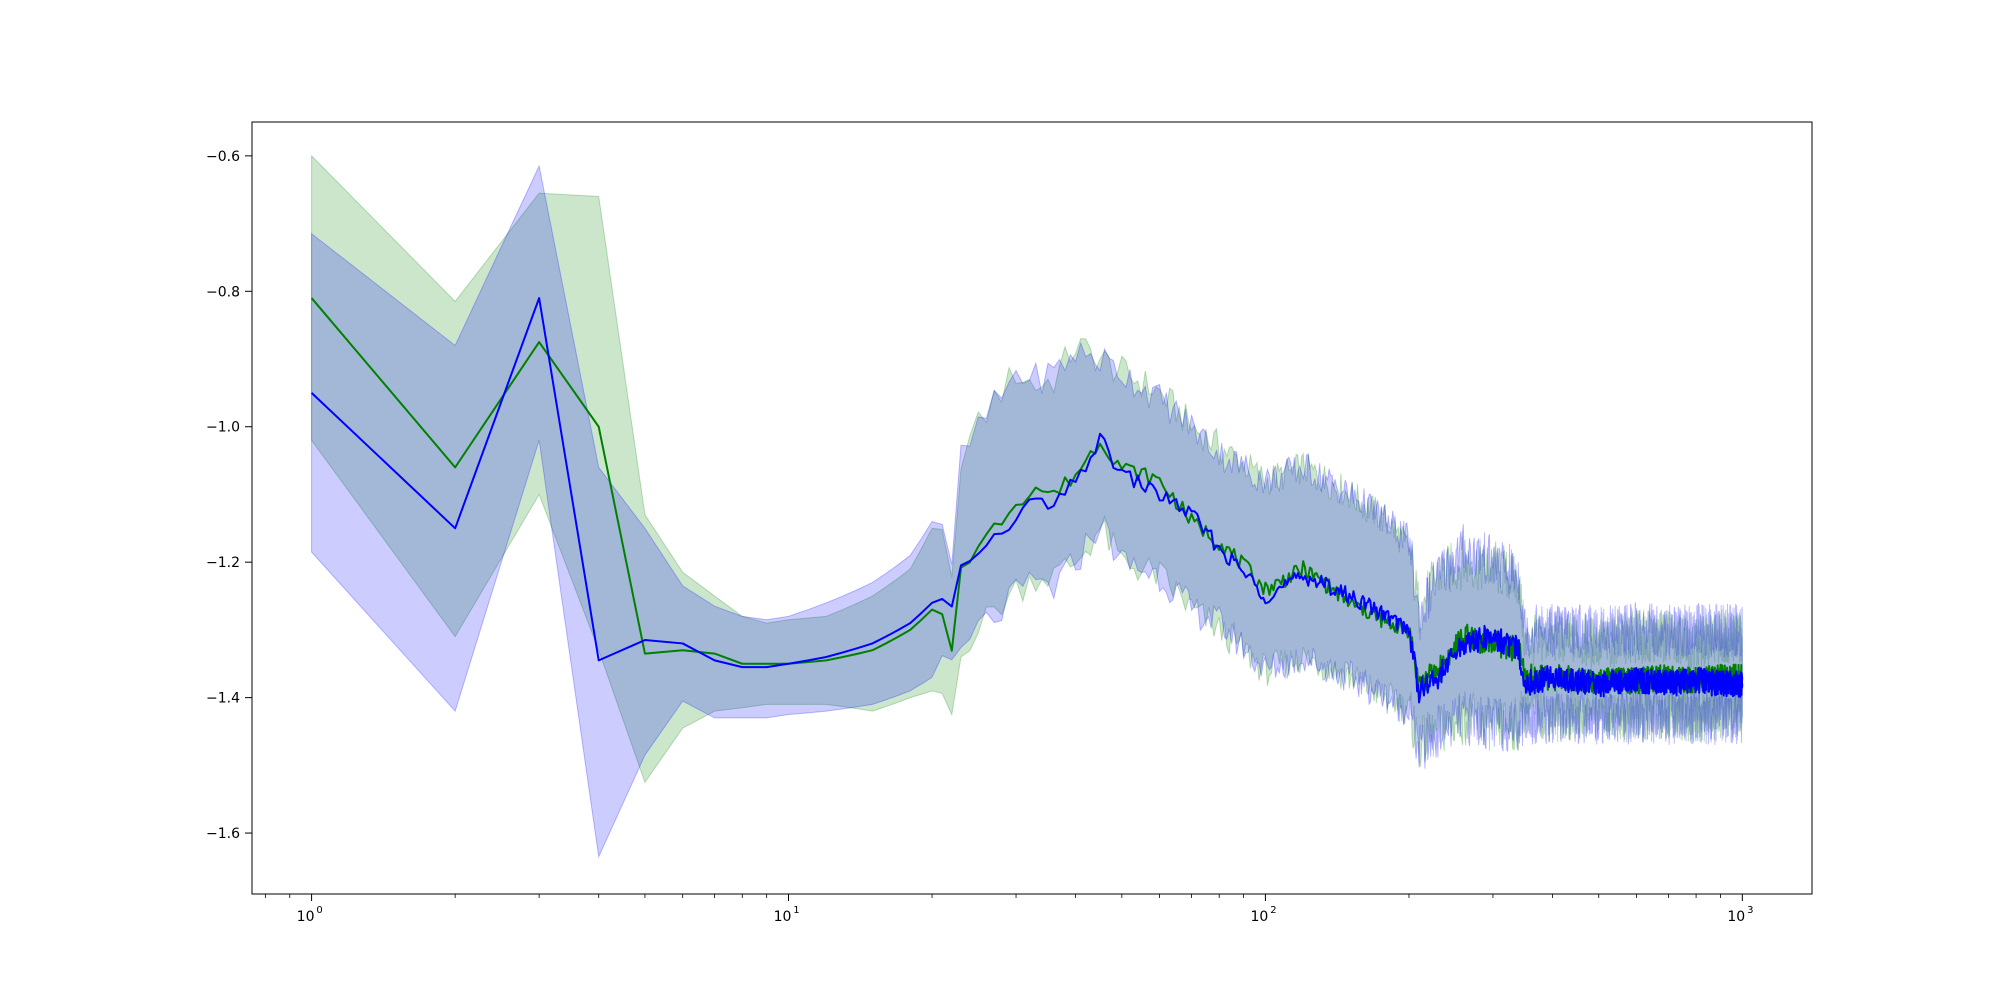 The height and width of the screenshot is (1000, 2000). What do you see at coordinates (223, 699) in the screenshot?
I see `y-tick-label: −1.4` at bounding box center [223, 699].